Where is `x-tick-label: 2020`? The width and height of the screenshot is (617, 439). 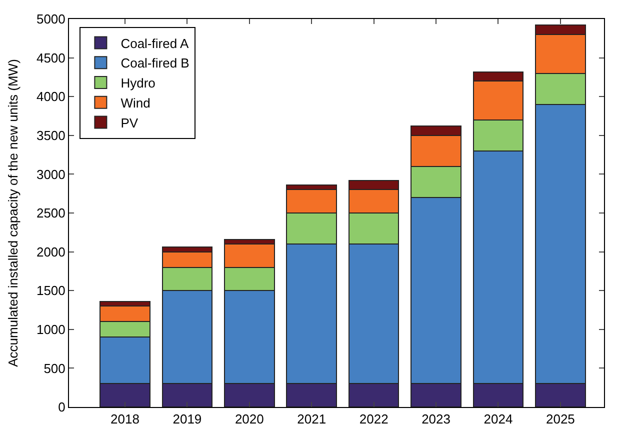 x-tick-label: 2020 is located at coordinates (249, 419).